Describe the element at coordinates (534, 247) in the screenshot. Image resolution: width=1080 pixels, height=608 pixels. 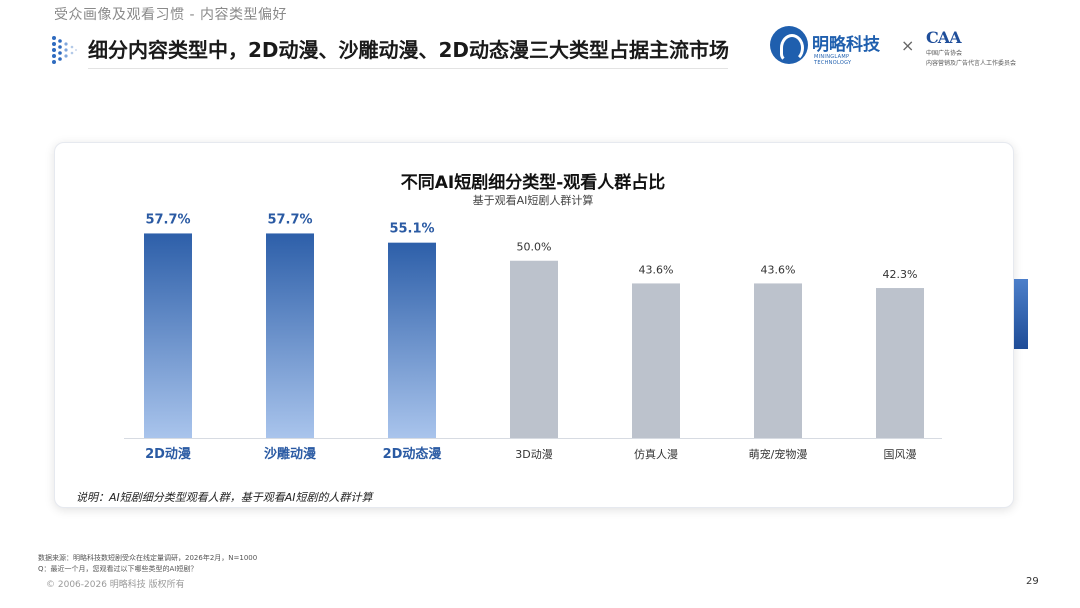
I see `data-label-3: 50.0%` at that location.